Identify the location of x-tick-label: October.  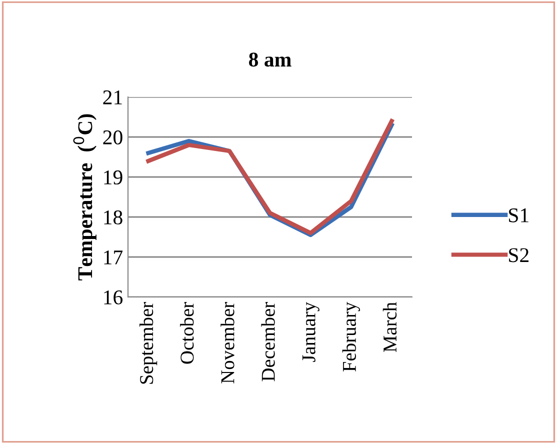
(187, 333).